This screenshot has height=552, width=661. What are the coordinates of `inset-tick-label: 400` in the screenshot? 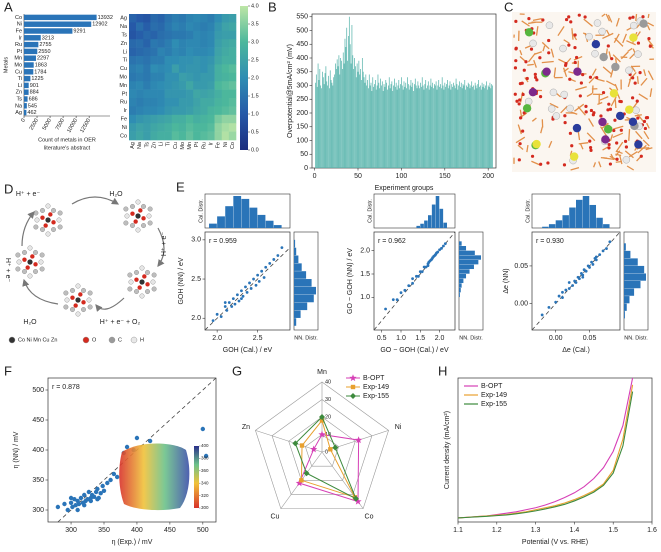 It's located at (205, 445).